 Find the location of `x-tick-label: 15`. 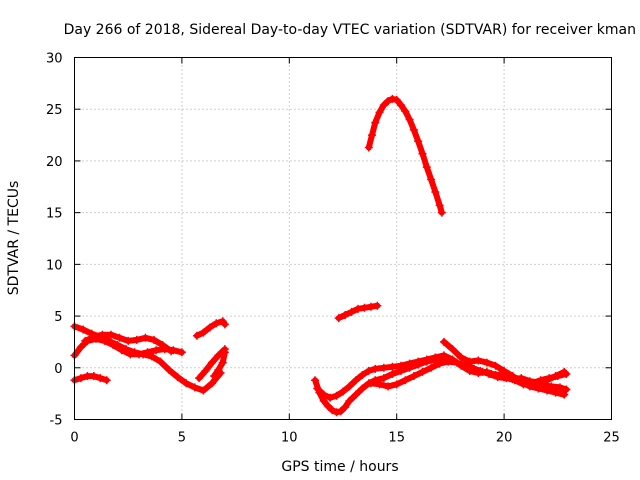

x-tick-label: 15 is located at coordinates (396, 438).